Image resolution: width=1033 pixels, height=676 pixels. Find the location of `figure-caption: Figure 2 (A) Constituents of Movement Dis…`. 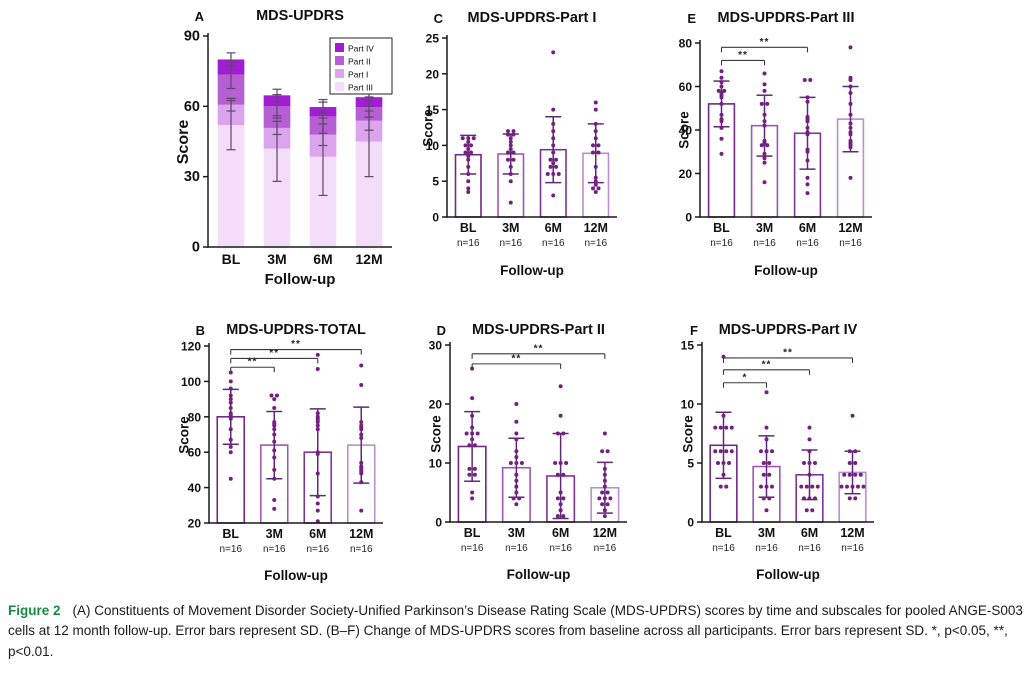

figure-caption: Figure 2 (A) Constituents of Movement Dis… is located at coordinates (516, 631).